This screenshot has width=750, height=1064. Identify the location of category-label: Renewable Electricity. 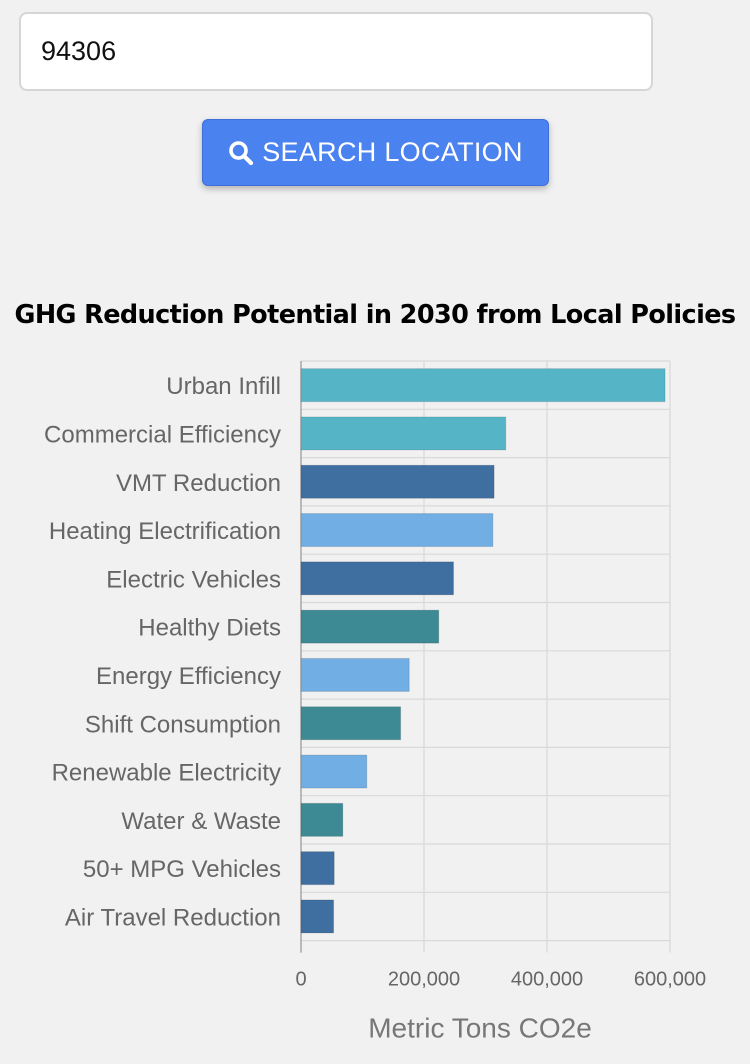
(166, 773).